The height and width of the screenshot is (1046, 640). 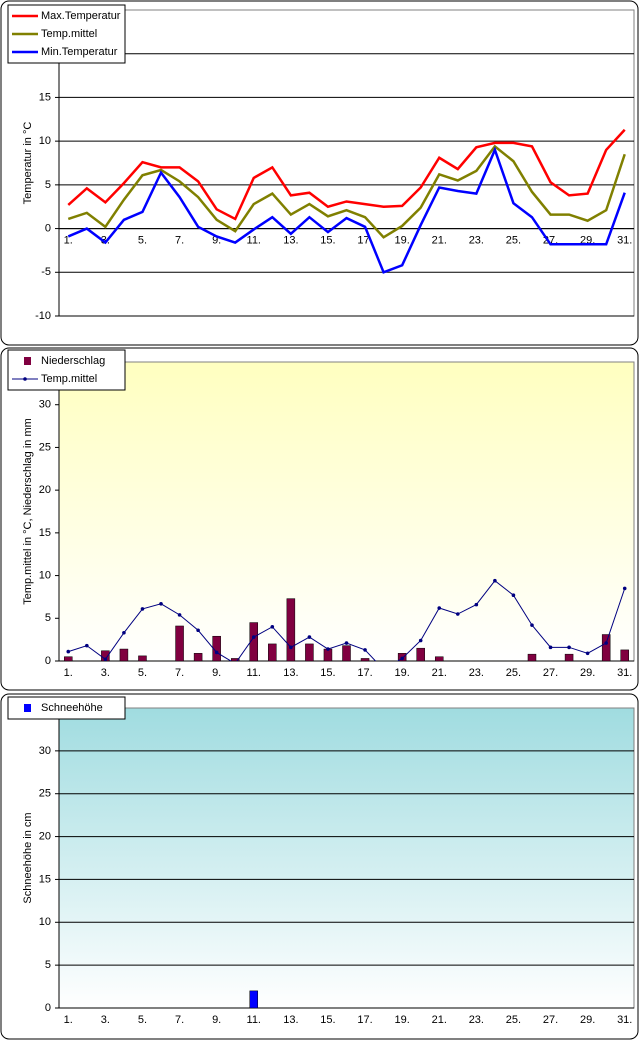 I want to click on legend-label: Temp.mittel, so click(x=69, y=379).